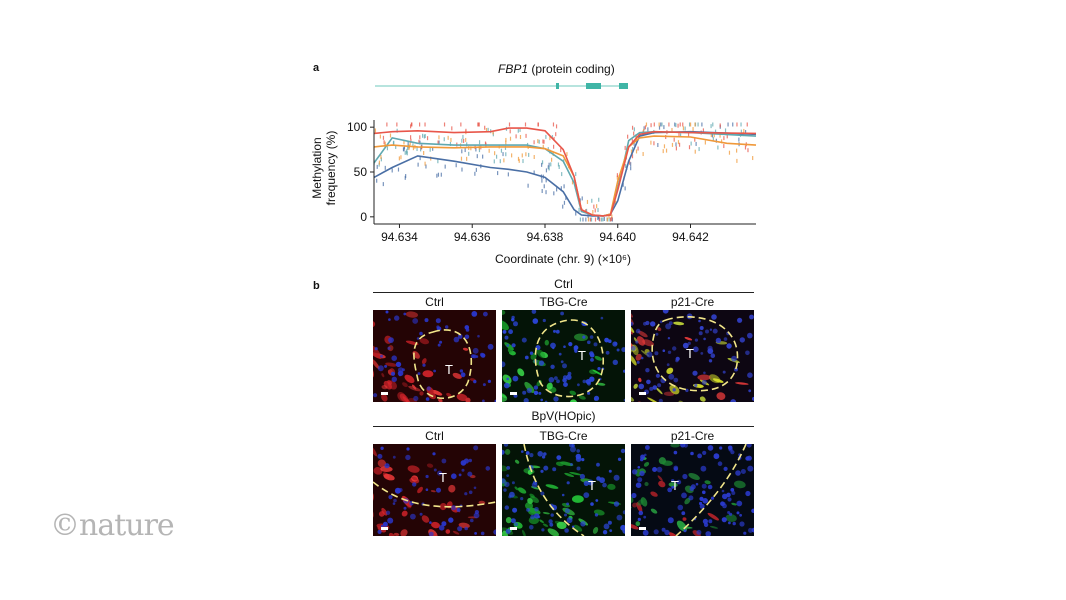 This screenshot has height=600, width=1066. What do you see at coordinates (513, 528) in the screenshot?
I see `scale-bar` at bounding box center [513, 528].